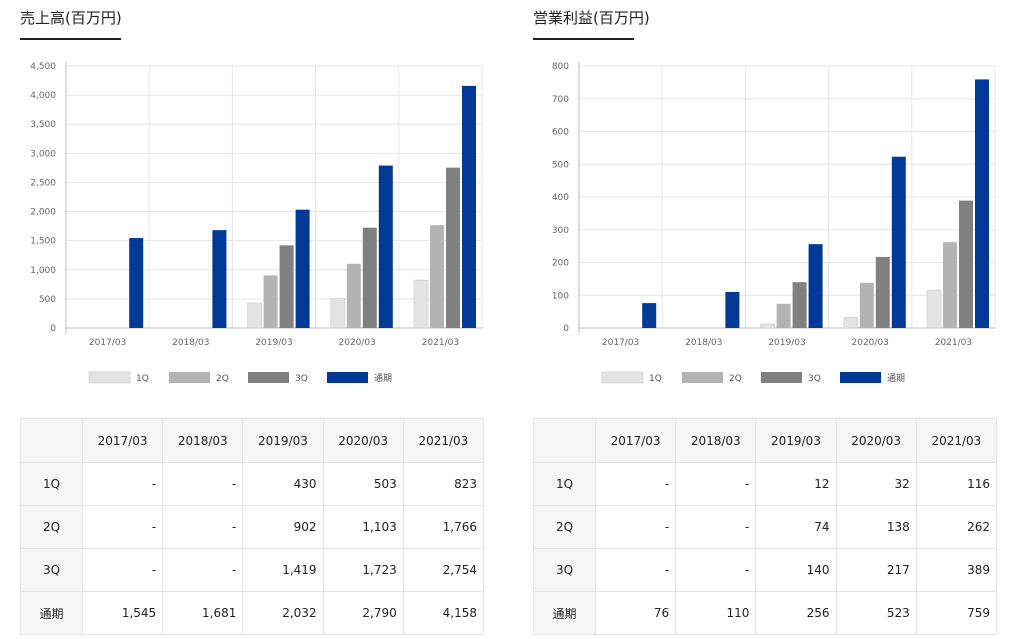 The width and height of the screenshot is (1024, 639). What do you see at coordinates (876, 570) in the screenshot?
I see `table-cell: 217` at bounding box center [876, 570].